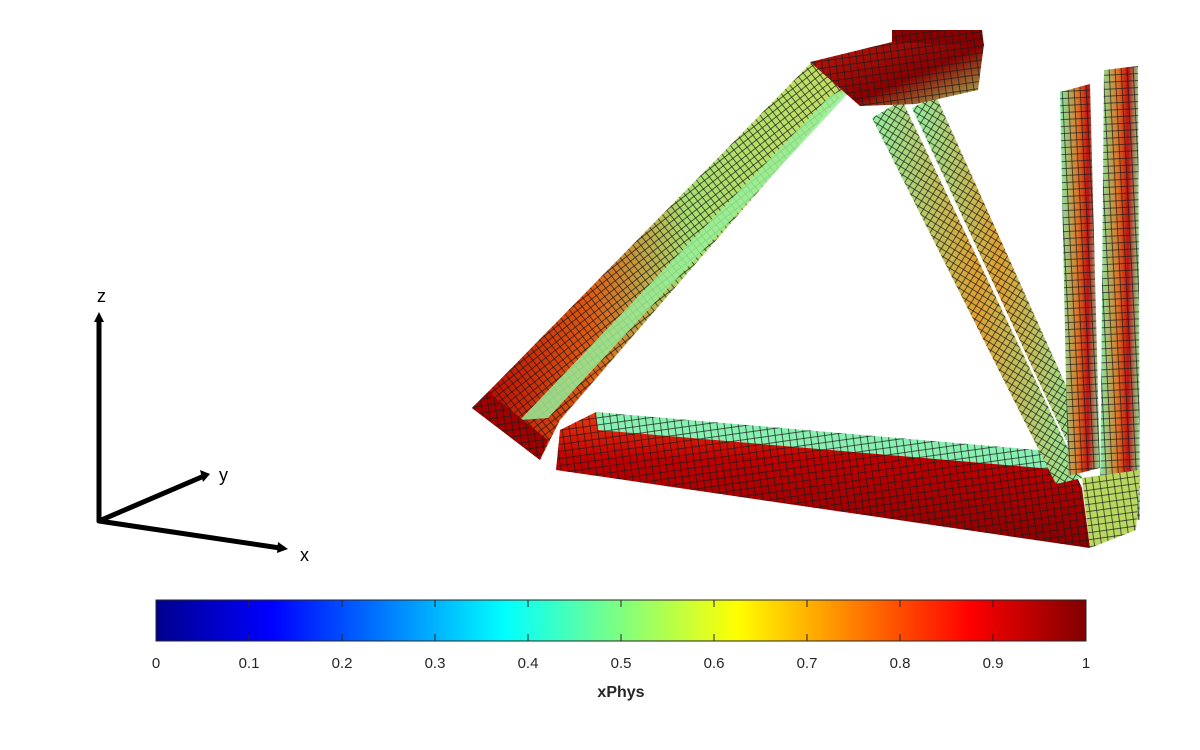 The image size is (1200, 750). I want to click on colorbar-tick-label: 0.1, so click(249, 663).